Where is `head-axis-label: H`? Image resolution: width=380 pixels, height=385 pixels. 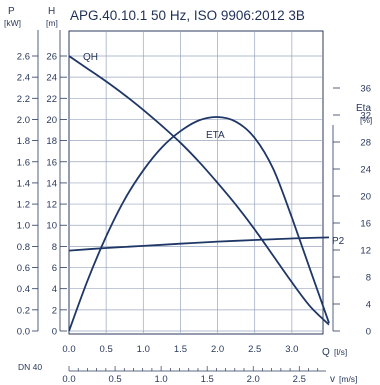 head-axis-label: H is located at coordinates (51, 11).